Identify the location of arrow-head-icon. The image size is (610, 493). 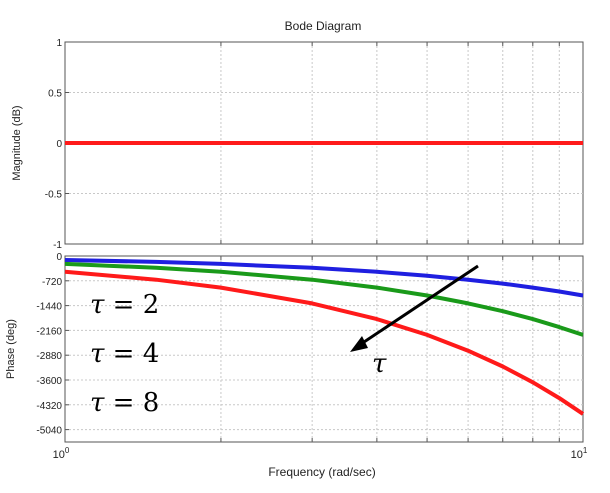
(359, 344).